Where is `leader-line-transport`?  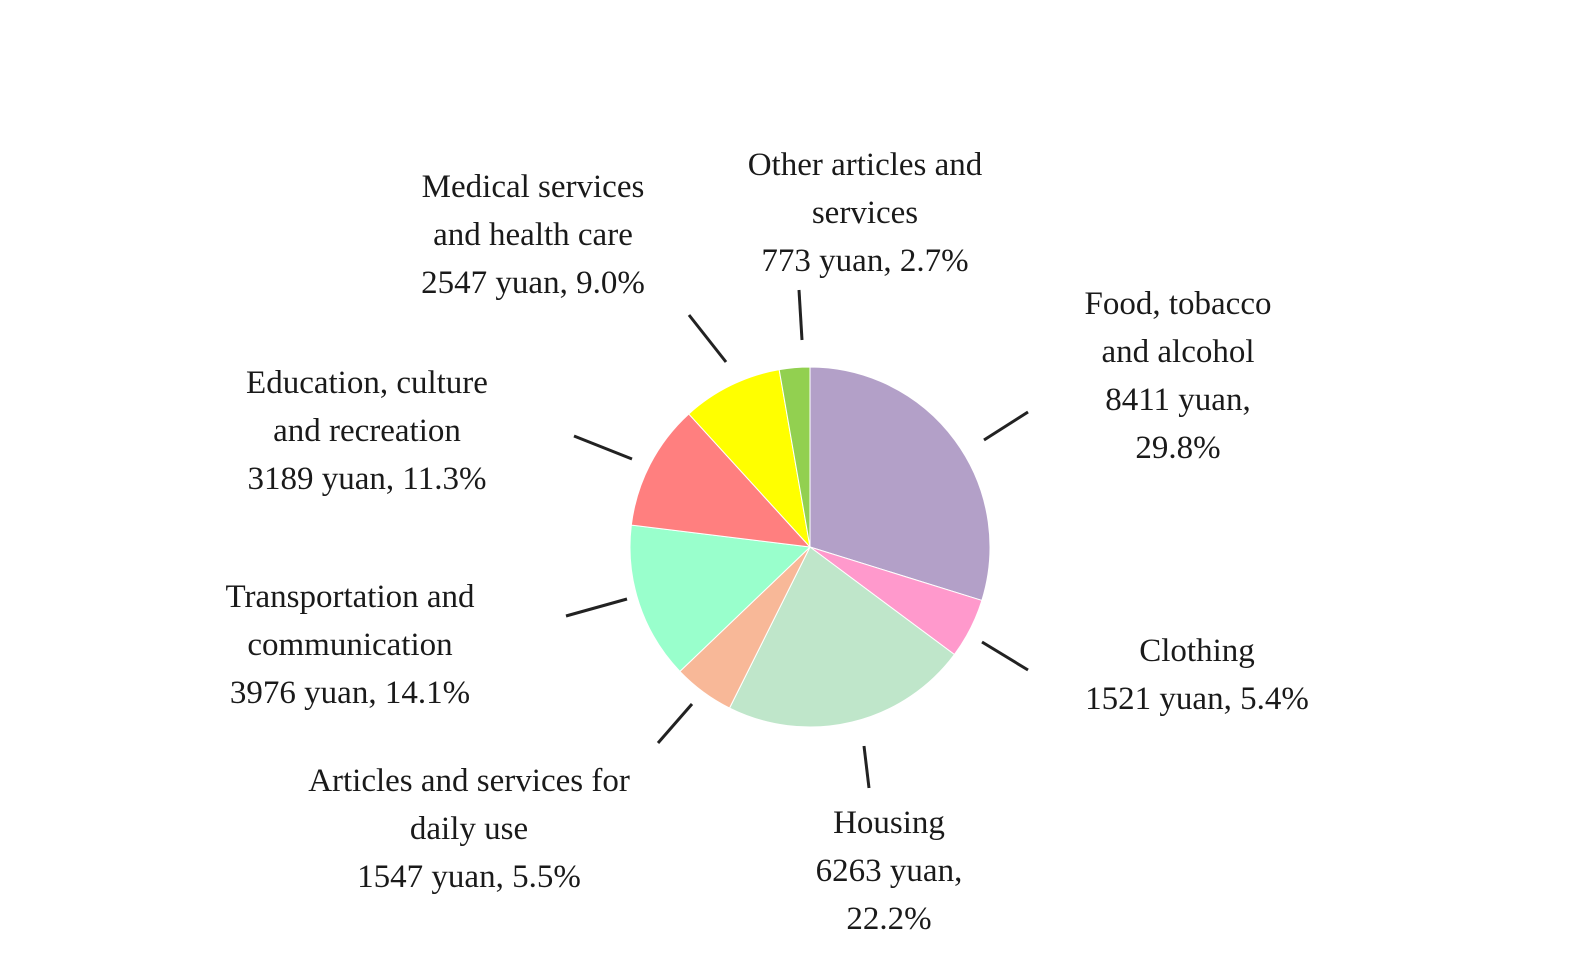 leader-line-transport is located at coordinates (596, 607).